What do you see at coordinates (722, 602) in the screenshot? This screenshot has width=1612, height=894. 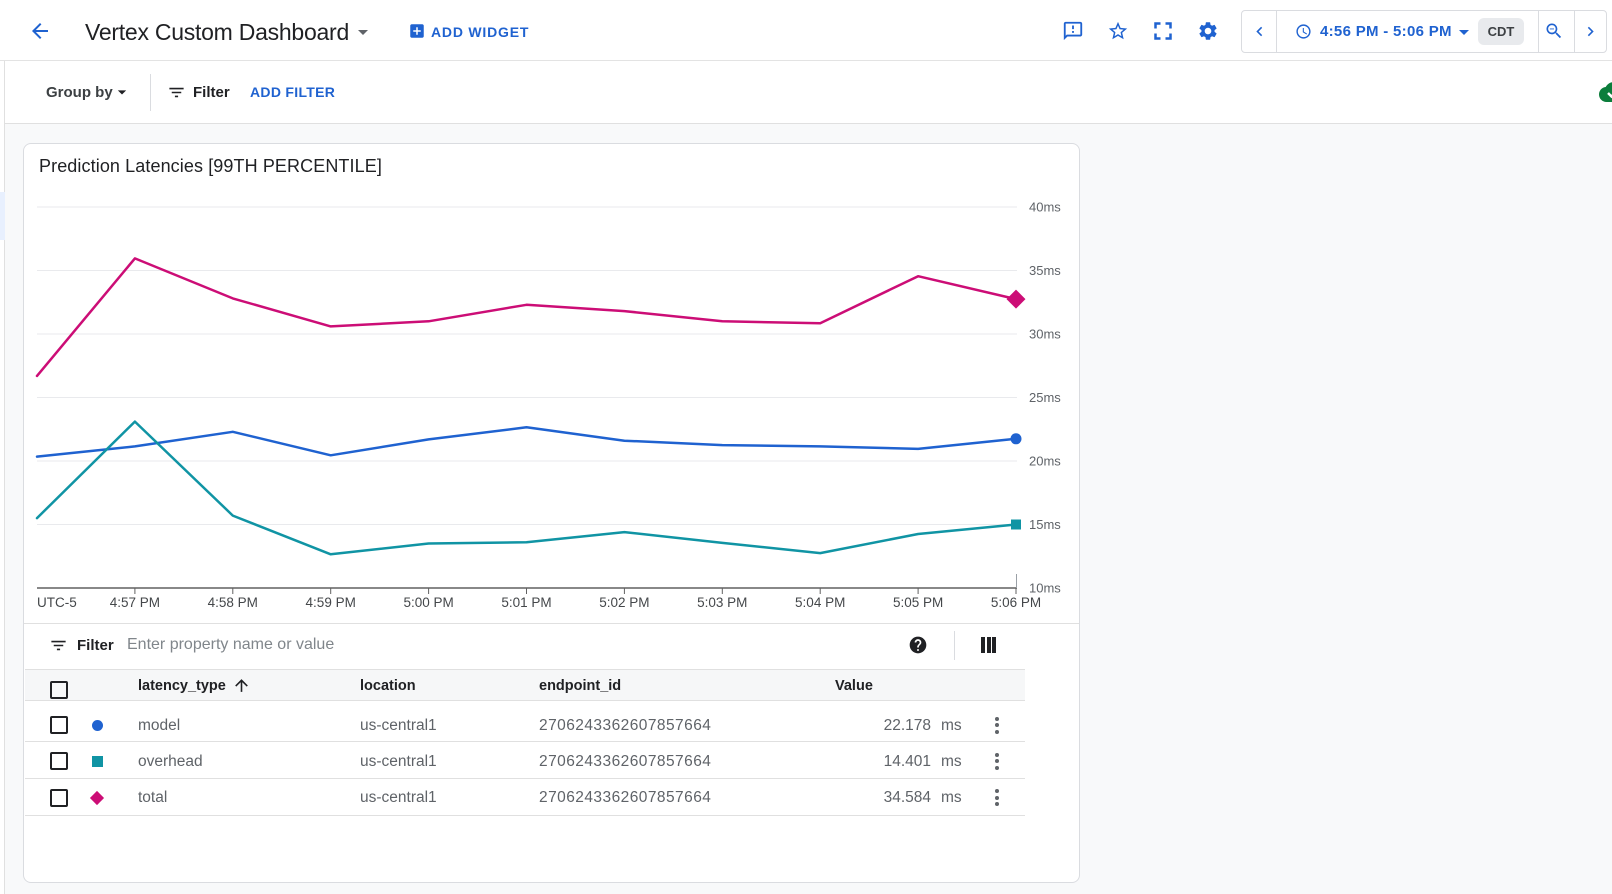 I see `svg-text: 5:03 PM` at bounding box center [722, 602].